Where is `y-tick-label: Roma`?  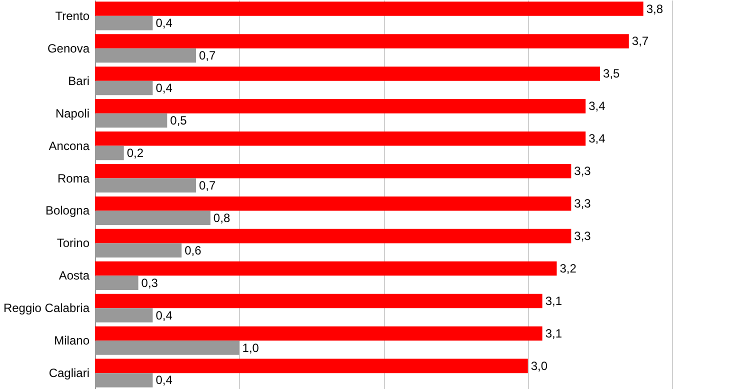 y-tick-label: Roma is located at coordinates (73, 178).